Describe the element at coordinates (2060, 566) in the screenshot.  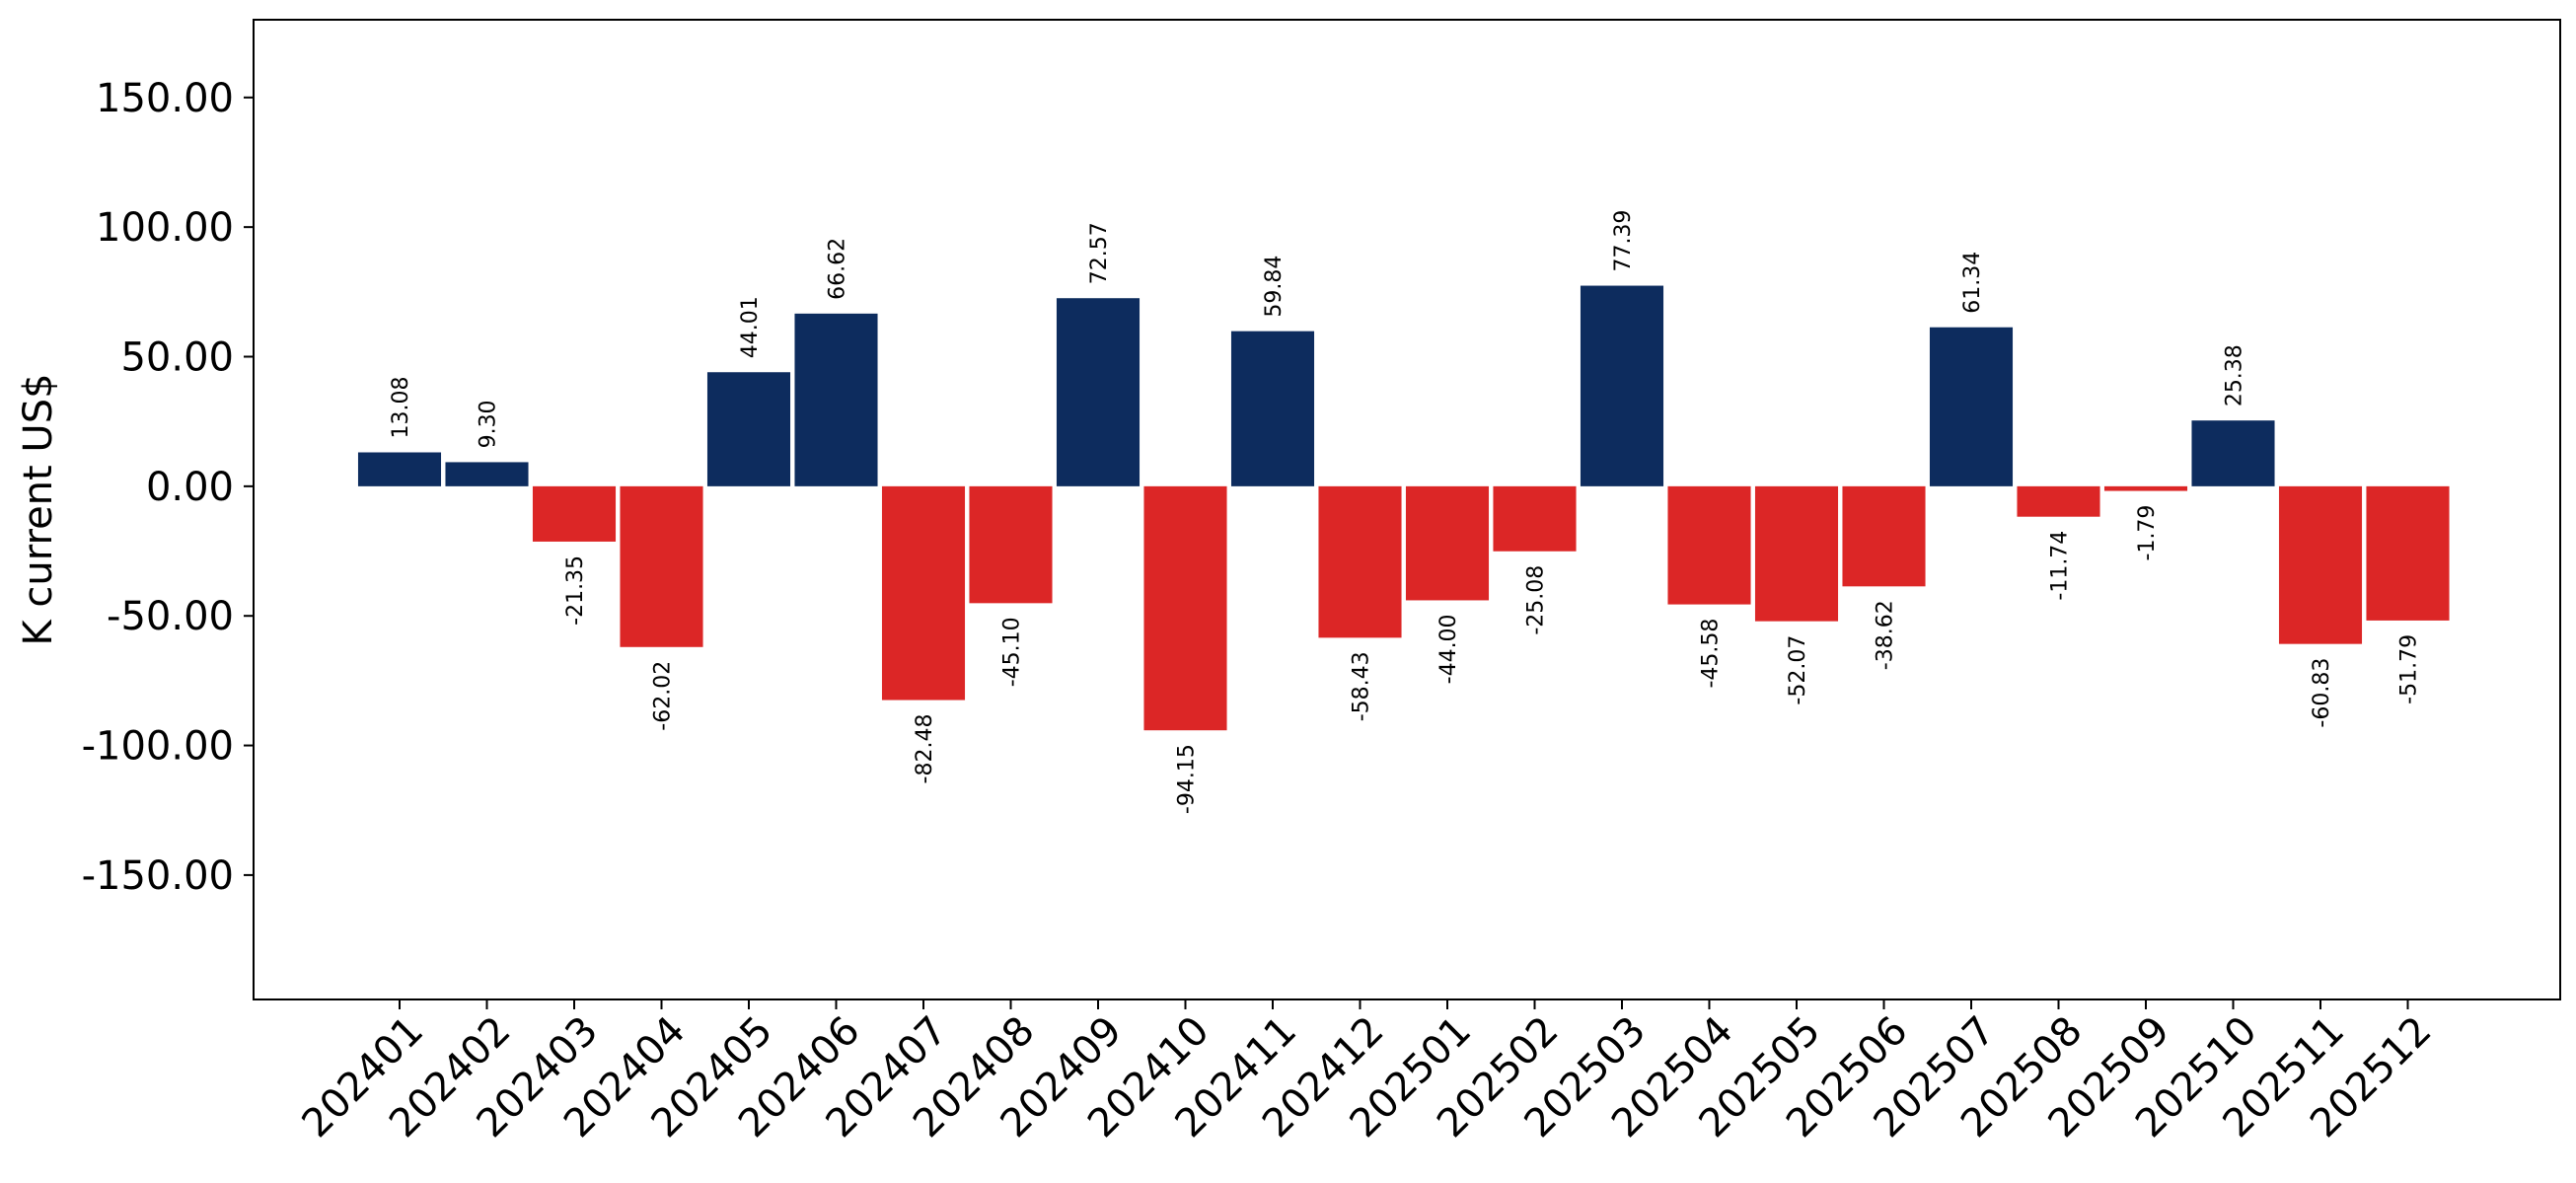
I see `value-label-202508: -11.74` at that location.